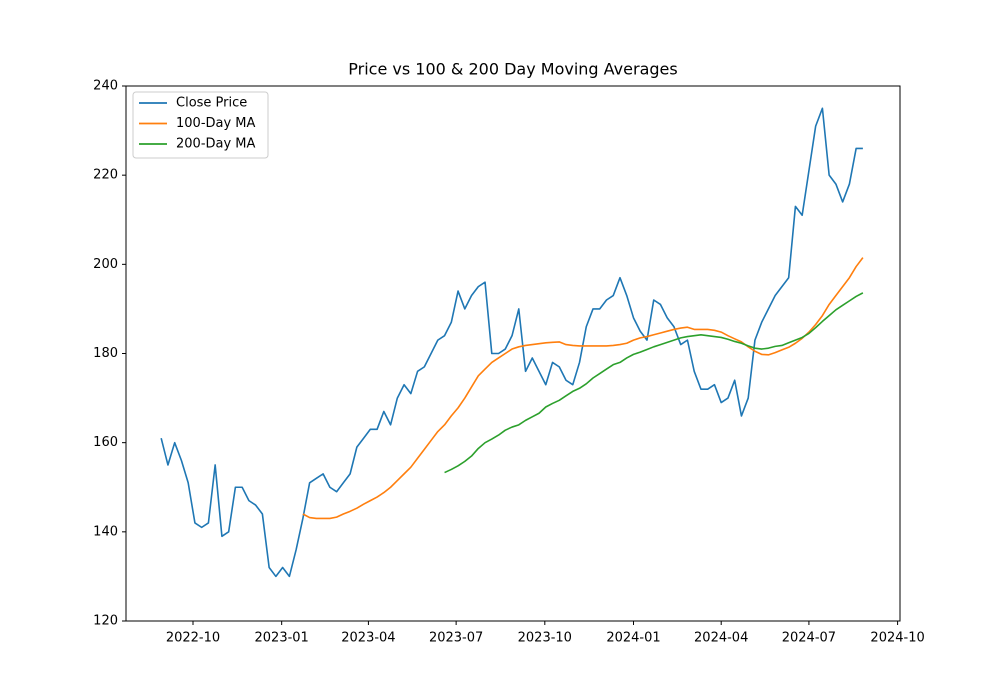 Image resolution: width=1000 pixels, height=700 pixels. I want to click on x-tick-label: 2024-04, so click(721, 638).